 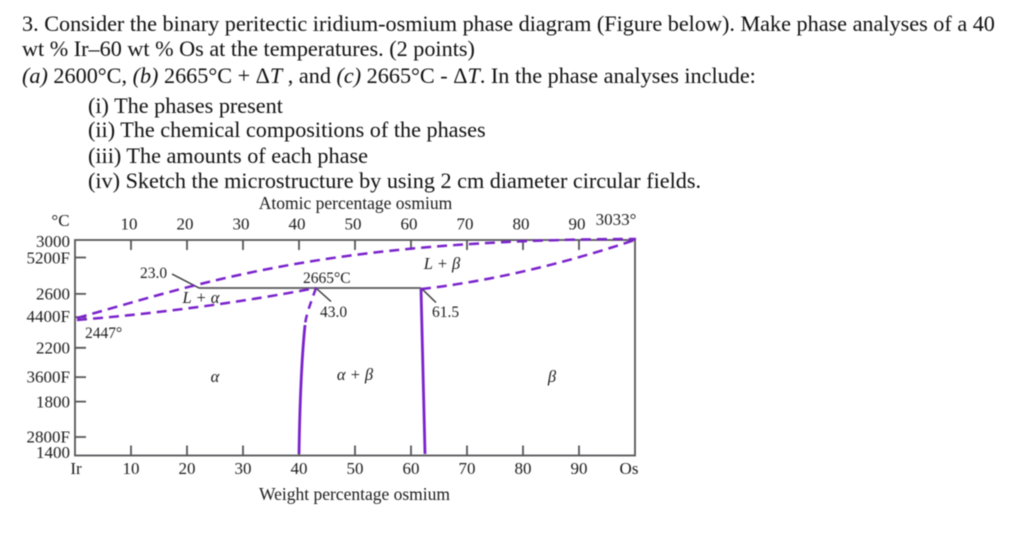 What do you see at coordinates (53, 294) in the screenshot?
I see `svg-text: 2600` at bounding box center [53, 294].